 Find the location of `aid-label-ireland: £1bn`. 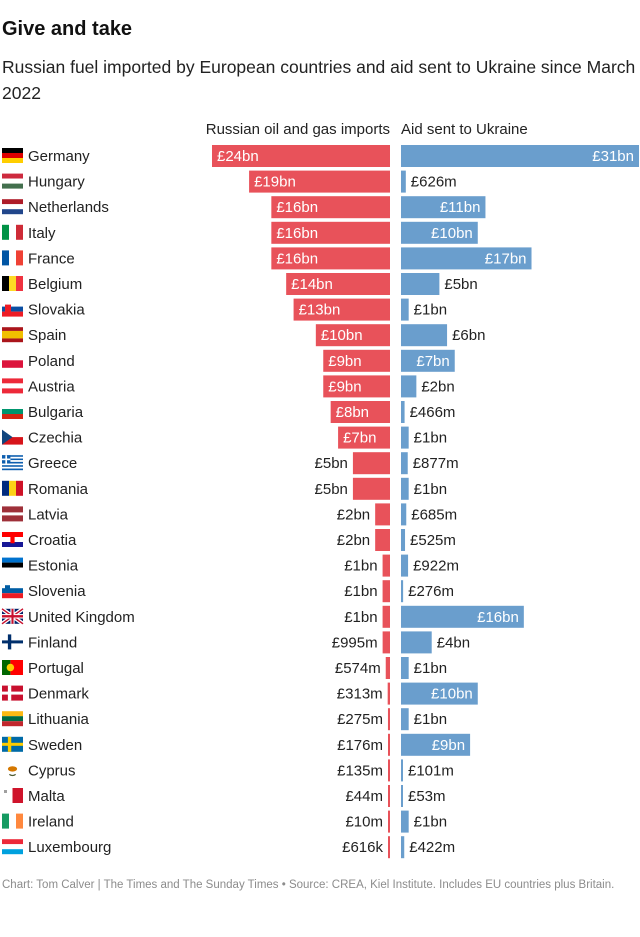

aid-label-ireland: £1bn is located at coordinates (430, 822).